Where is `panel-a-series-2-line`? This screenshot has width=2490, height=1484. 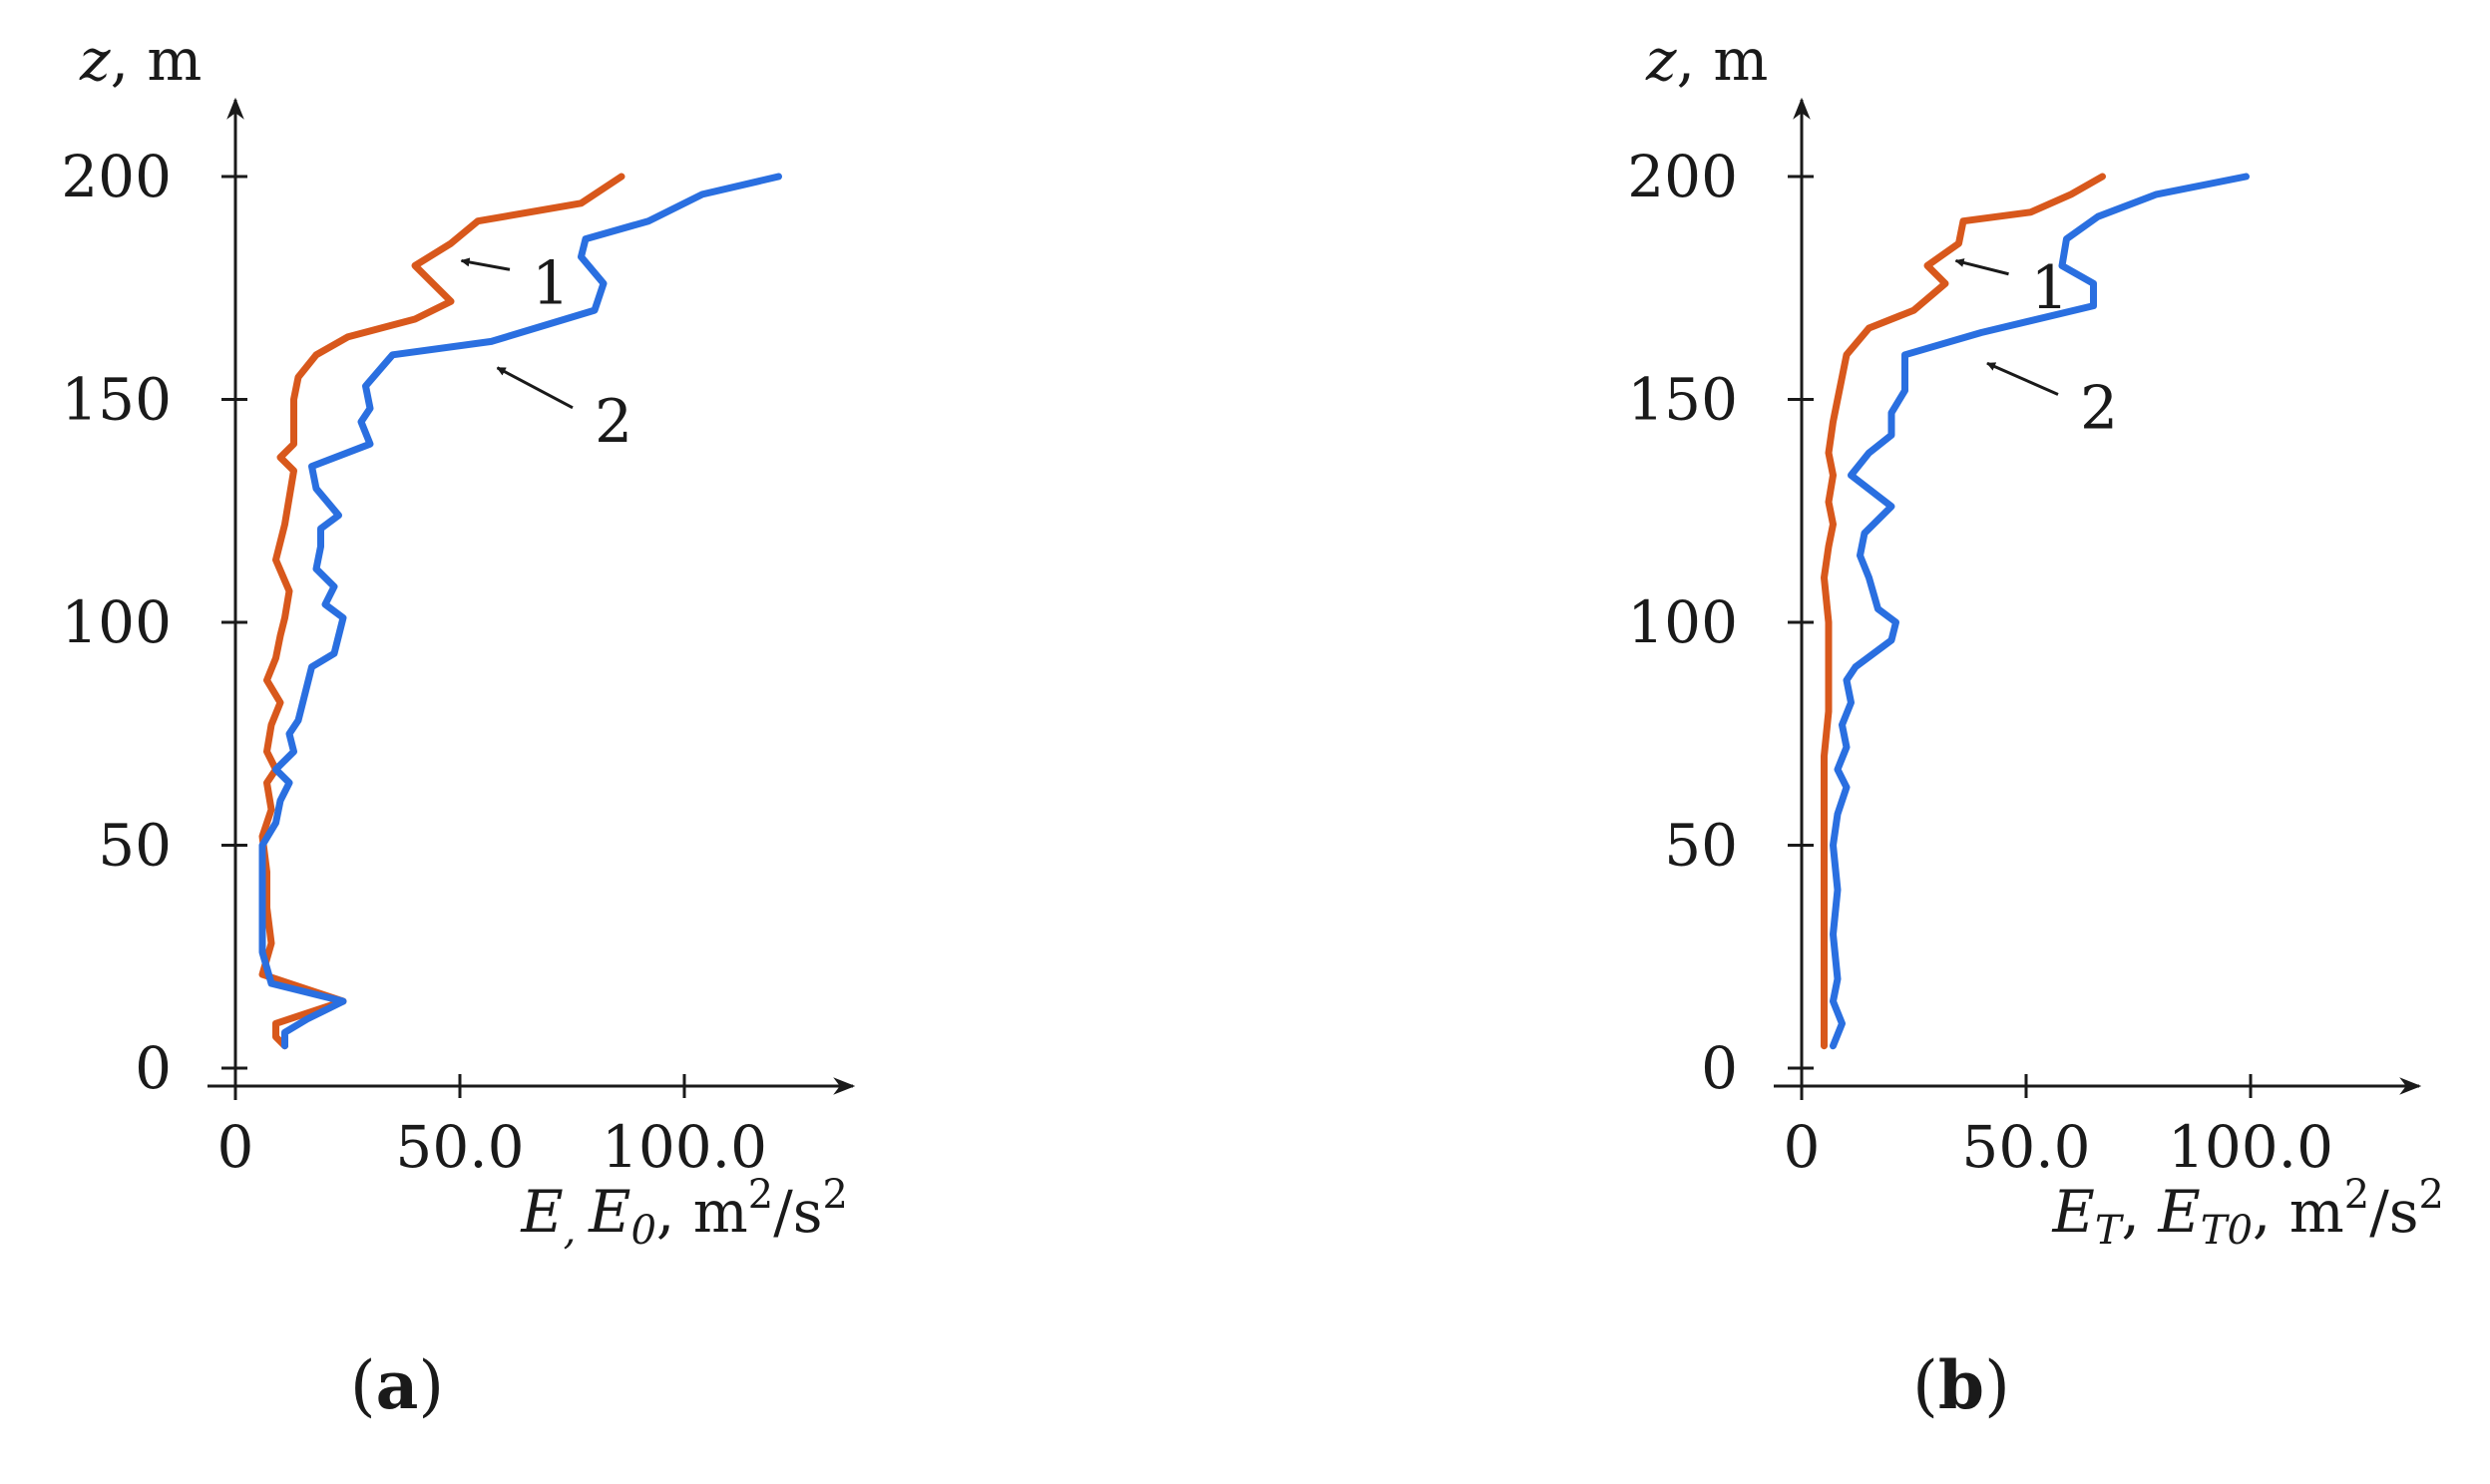
panel-a-series-2-line is located at coordinates (520, 611).